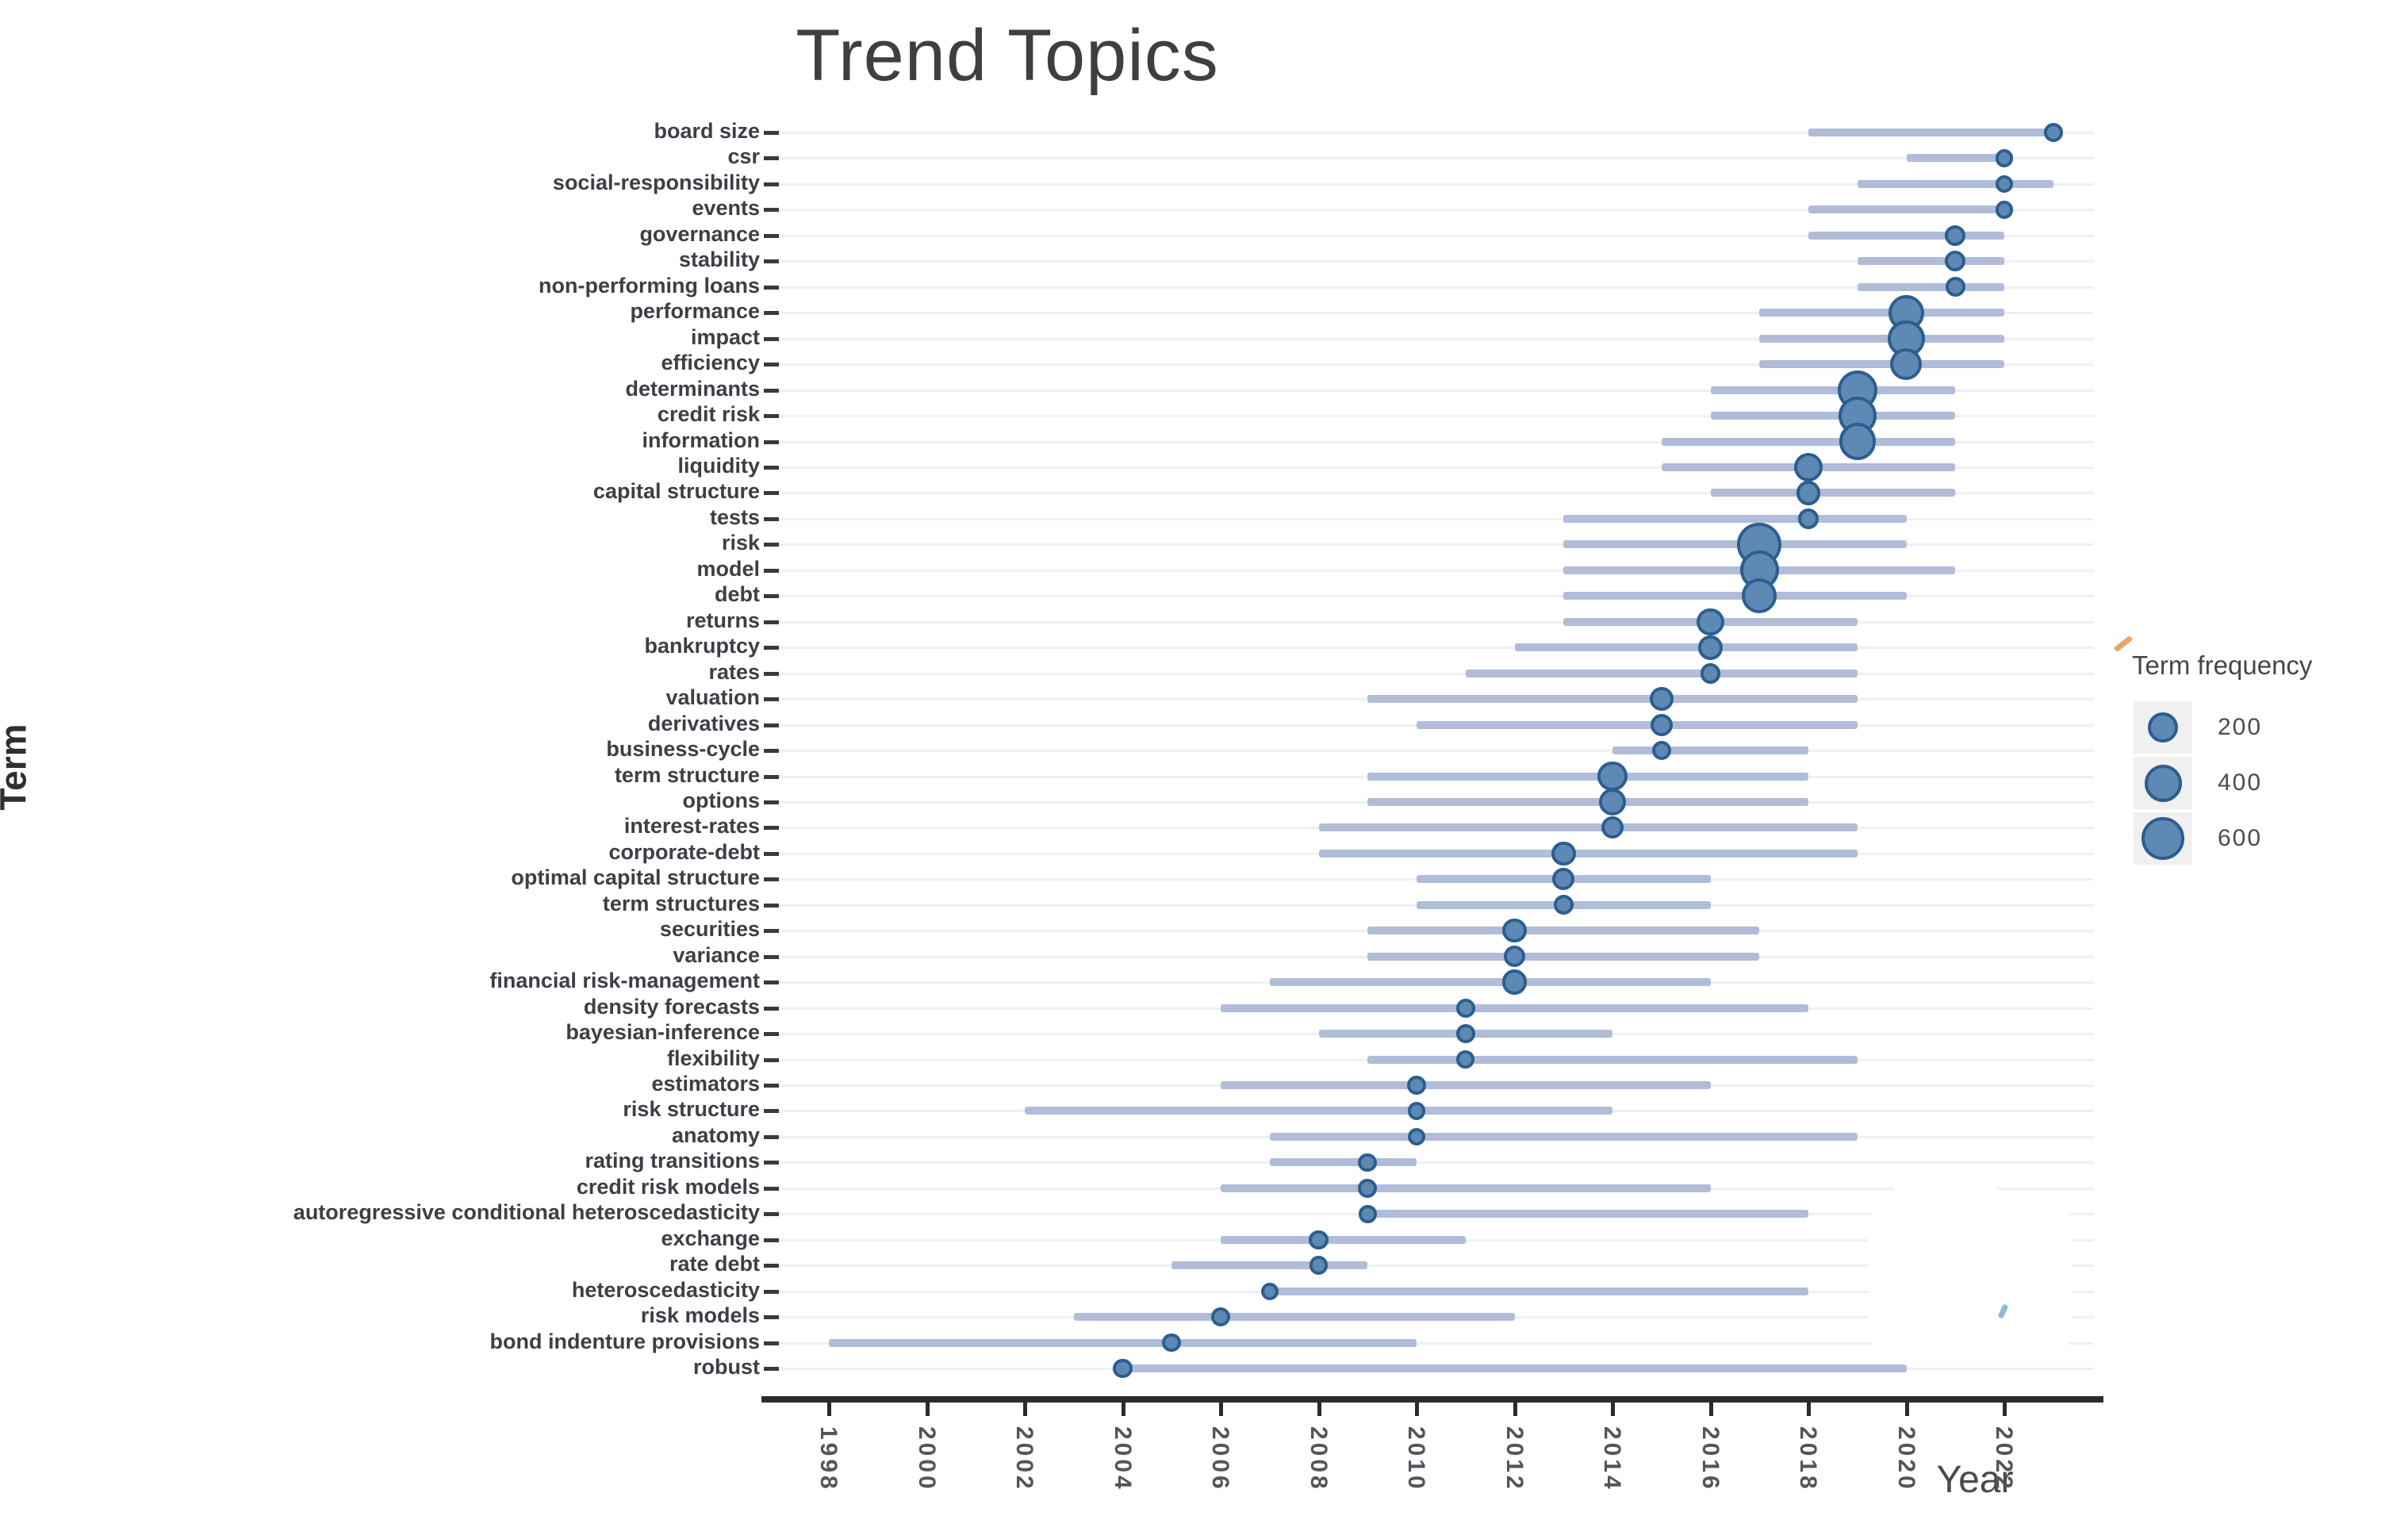 Image resolution: width=2408 pixels, height=1535 pixels. What do you see at coordinates (624, 1341) in the screenshot?
I see `y-tick-label-term: bond indenture provisions` at bounding box center [624, 1341].